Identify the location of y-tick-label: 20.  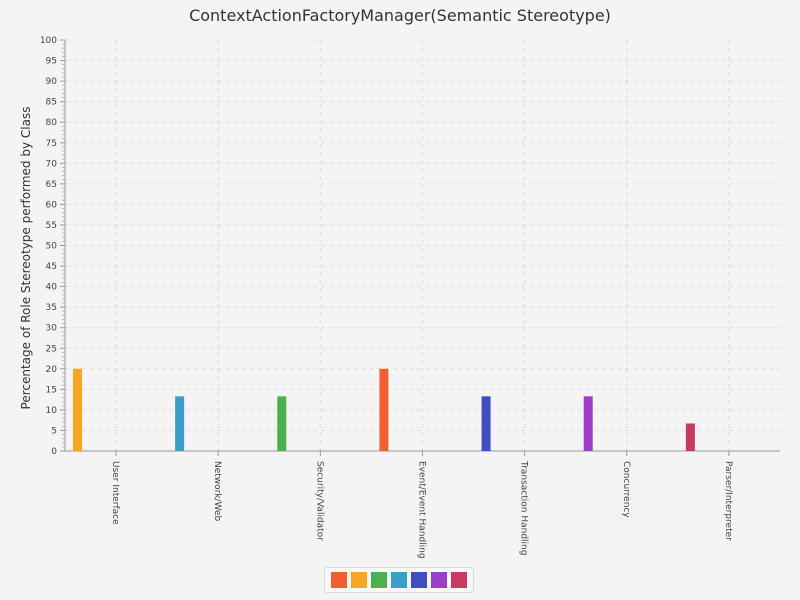
(52, 370).